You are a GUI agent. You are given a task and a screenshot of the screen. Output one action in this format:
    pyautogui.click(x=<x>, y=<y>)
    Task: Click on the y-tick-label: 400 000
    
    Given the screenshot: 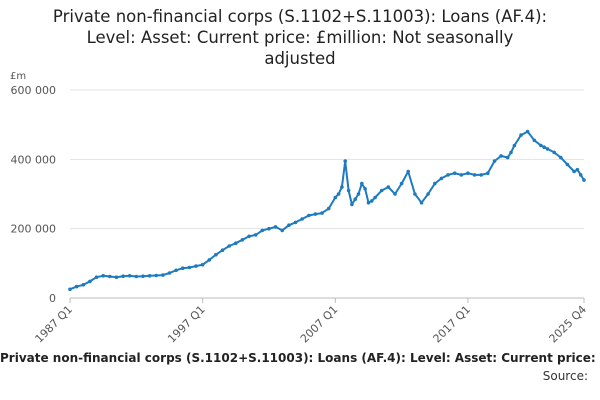 What is the action you would take?
    pyautogui.click(x=34, y=159)
    